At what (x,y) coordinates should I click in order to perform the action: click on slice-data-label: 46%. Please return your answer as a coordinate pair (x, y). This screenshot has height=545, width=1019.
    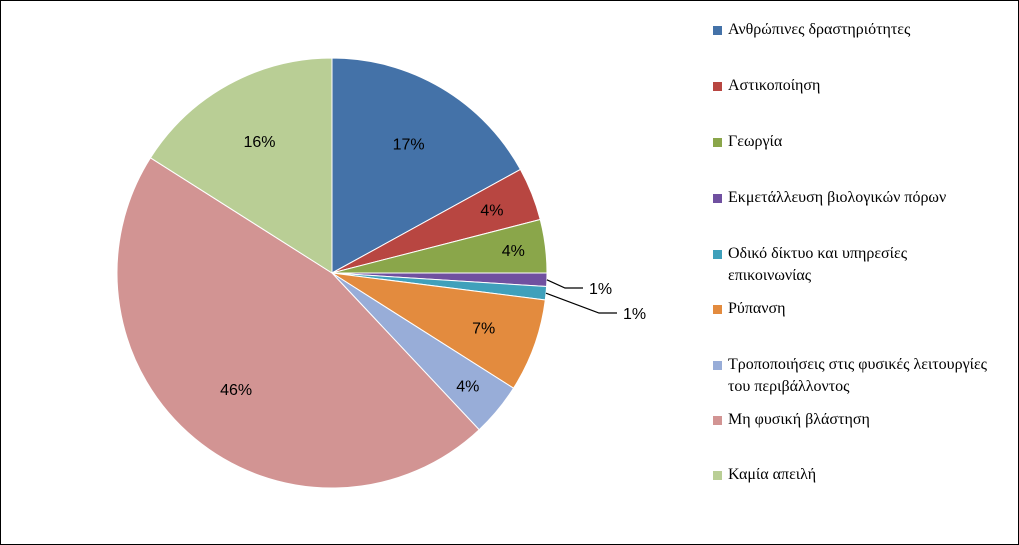
    Looking at the image, I should click on (236, 390).